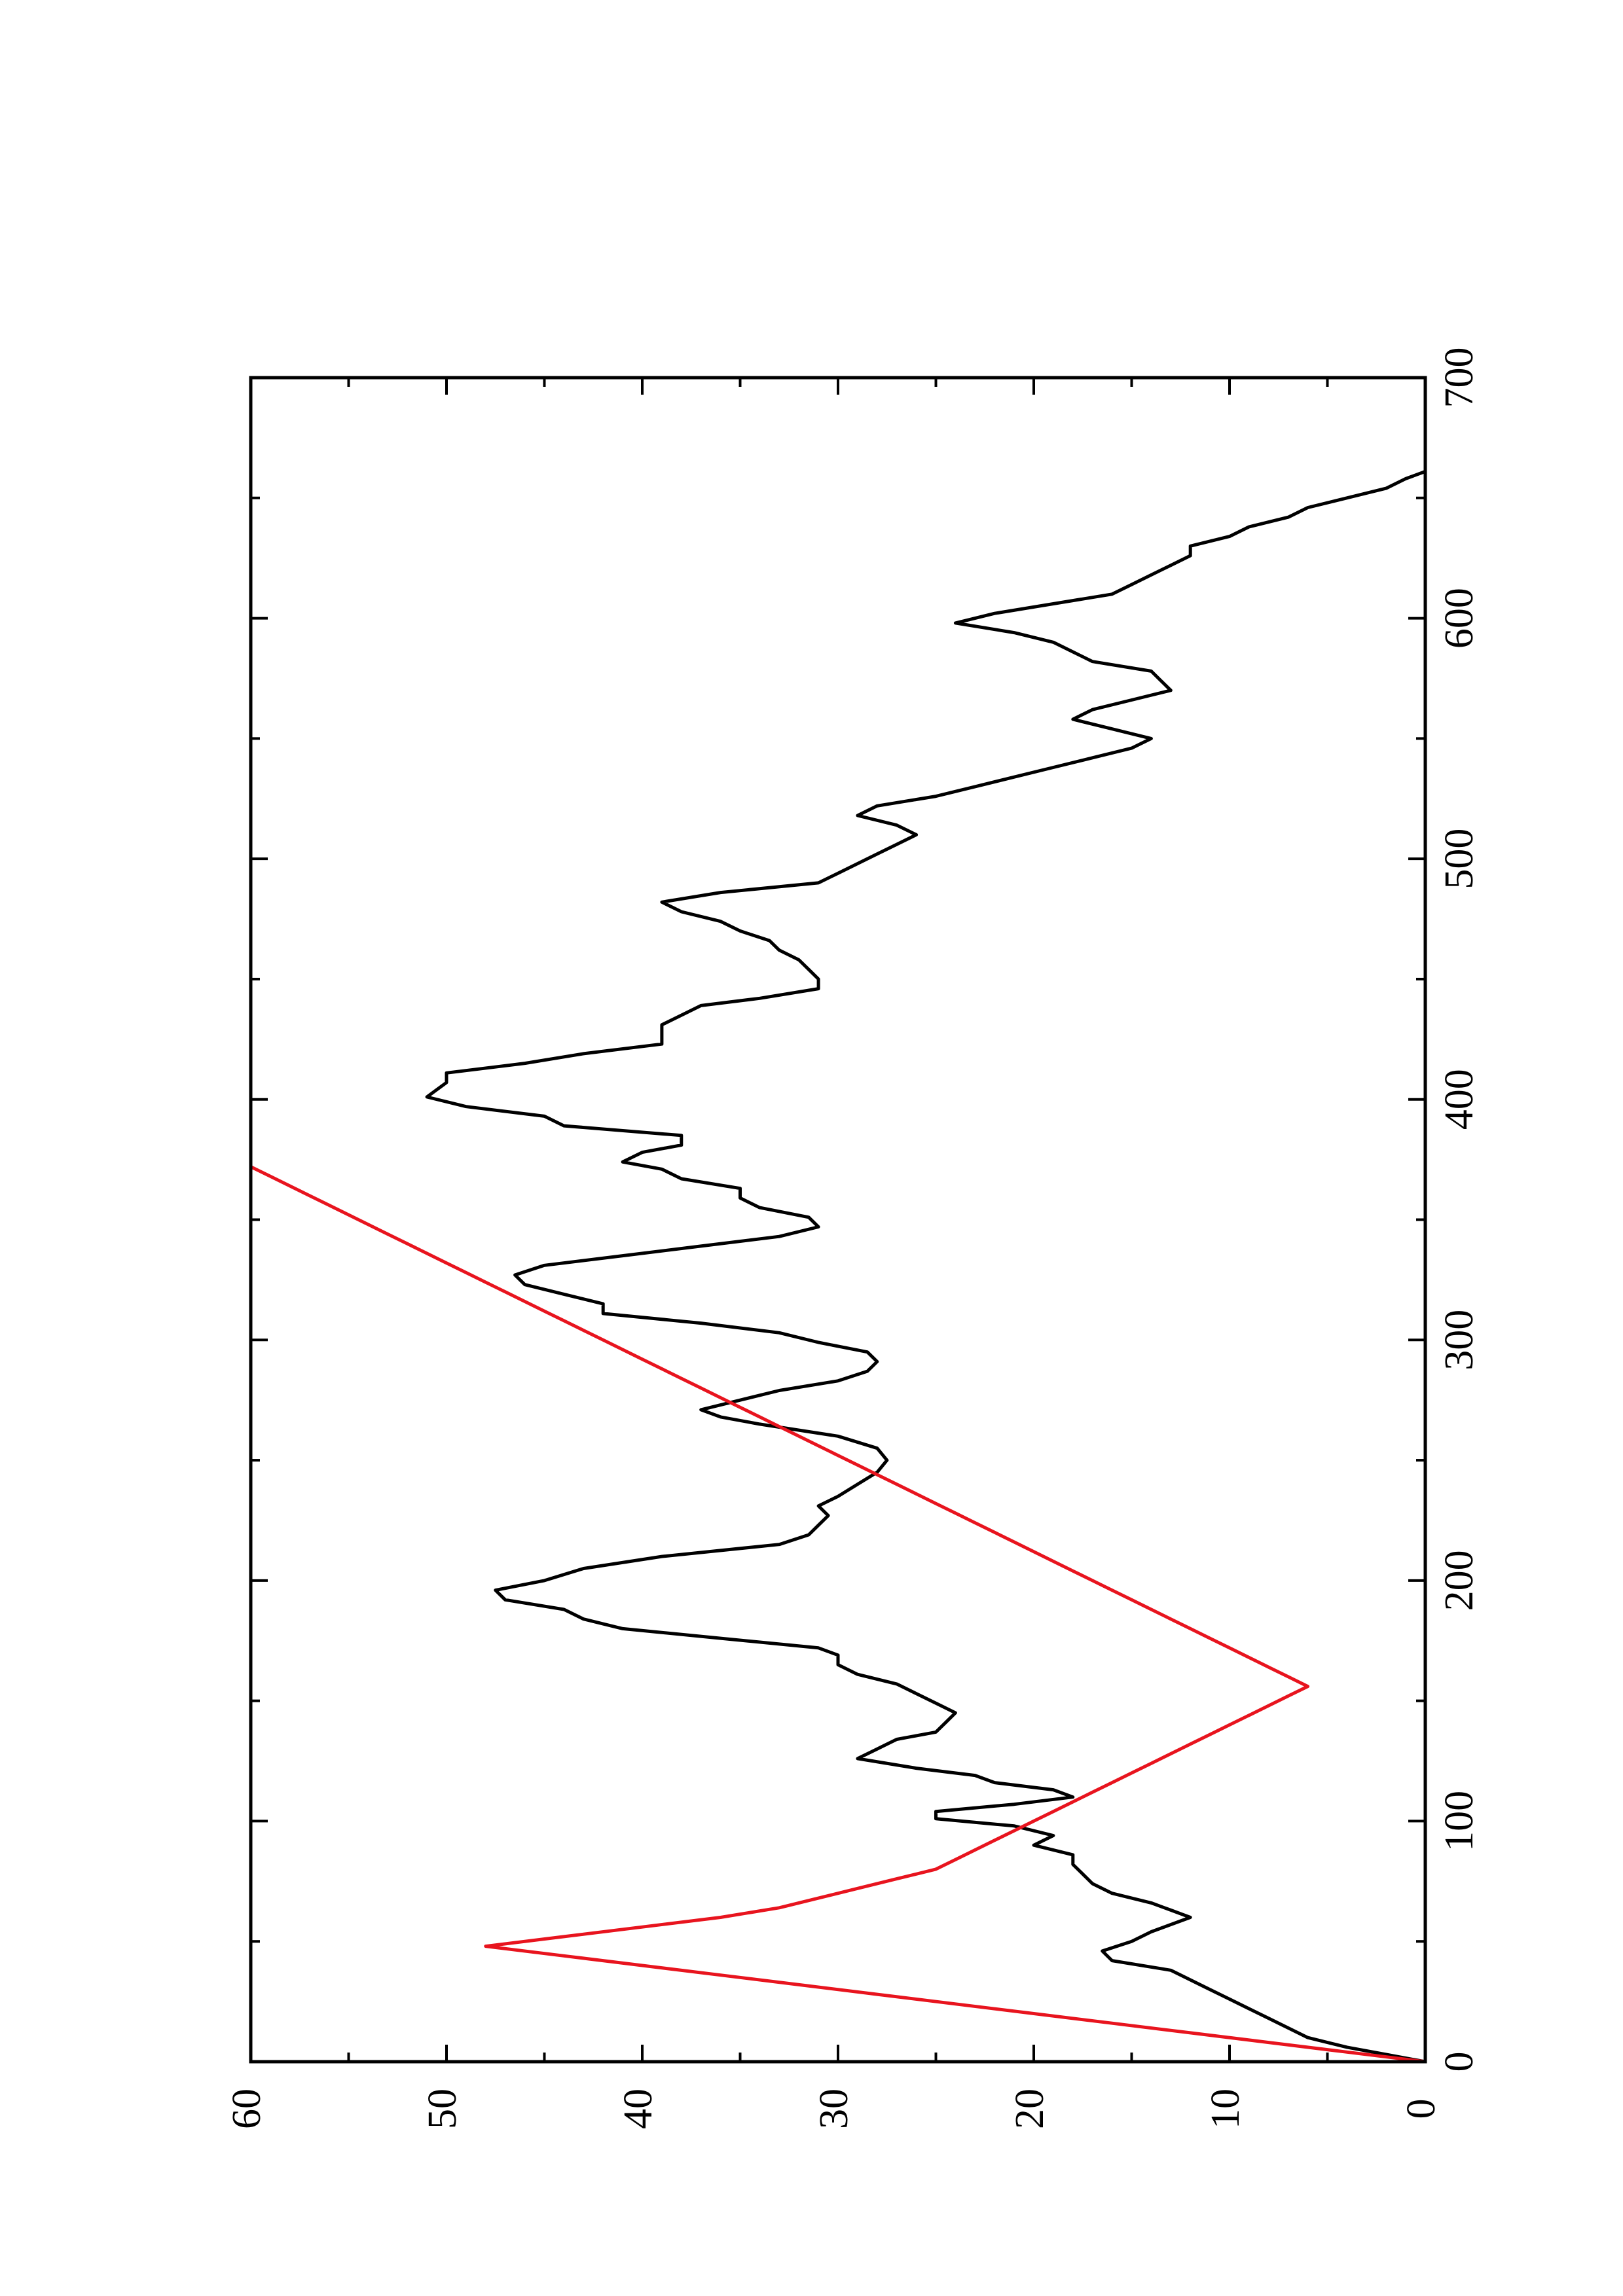  What do you see at coordinates (1459, 378) in the screenshot?
I see `x-tick-label: 700` at bounding box center [1459, 378].